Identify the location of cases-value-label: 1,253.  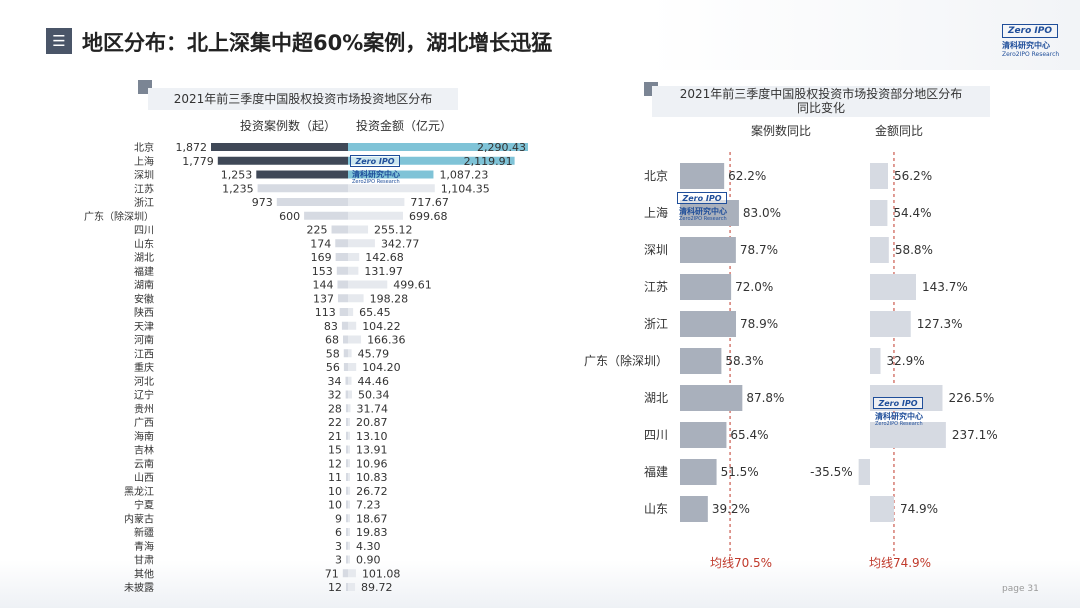
(237, 175).